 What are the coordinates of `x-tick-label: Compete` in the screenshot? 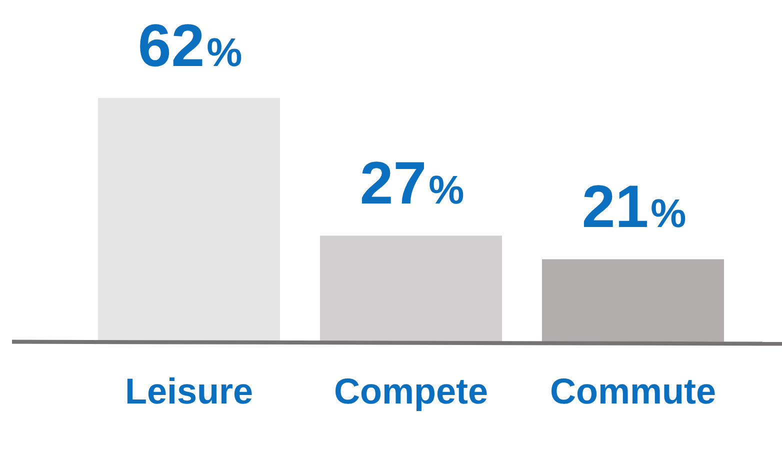 It's located at (411, 391).